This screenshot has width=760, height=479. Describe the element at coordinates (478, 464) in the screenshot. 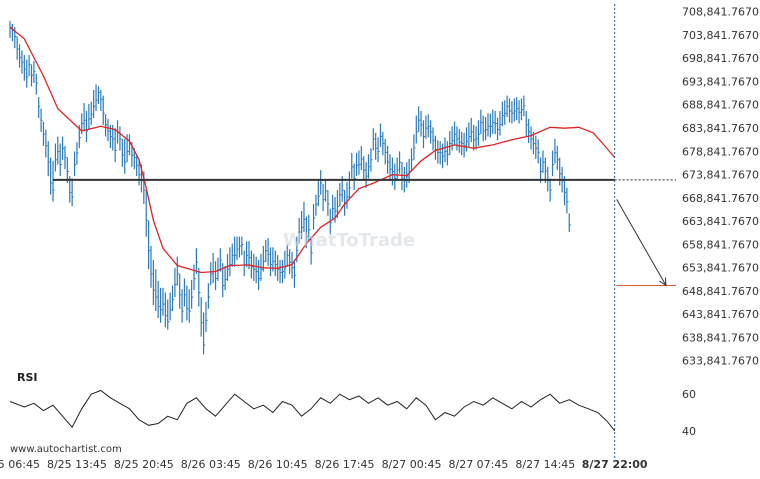

I see `time-tick-label: 8/27 07:45` at that location.